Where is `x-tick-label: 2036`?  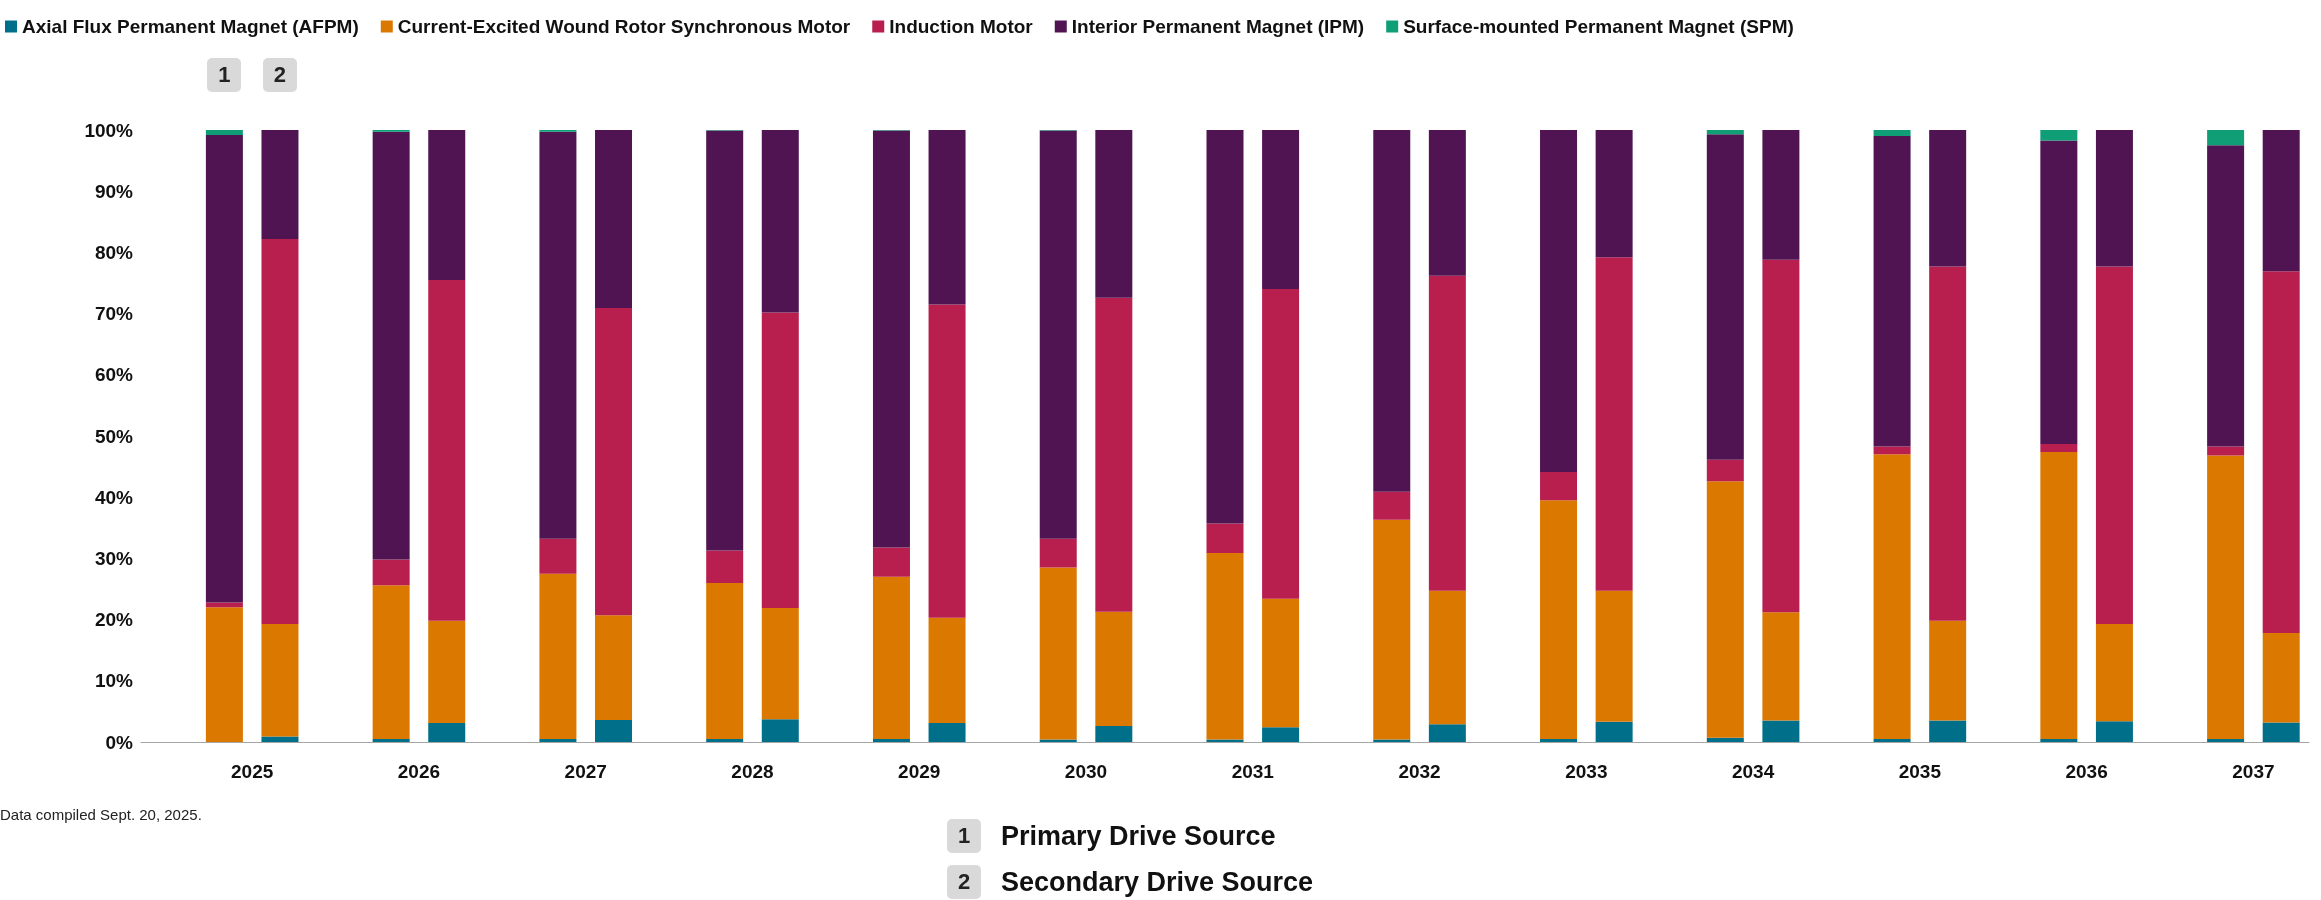
x-tick-label: 2036 is located at coordinates (2086, 771).